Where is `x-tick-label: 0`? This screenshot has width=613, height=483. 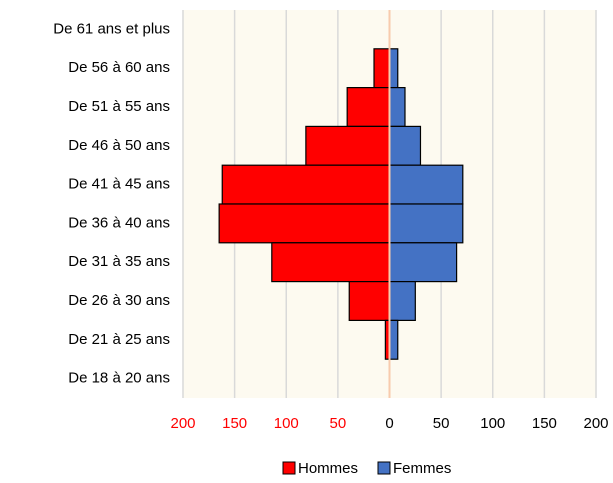 x-tick-label: 0 is located at coordinates (389, 423).